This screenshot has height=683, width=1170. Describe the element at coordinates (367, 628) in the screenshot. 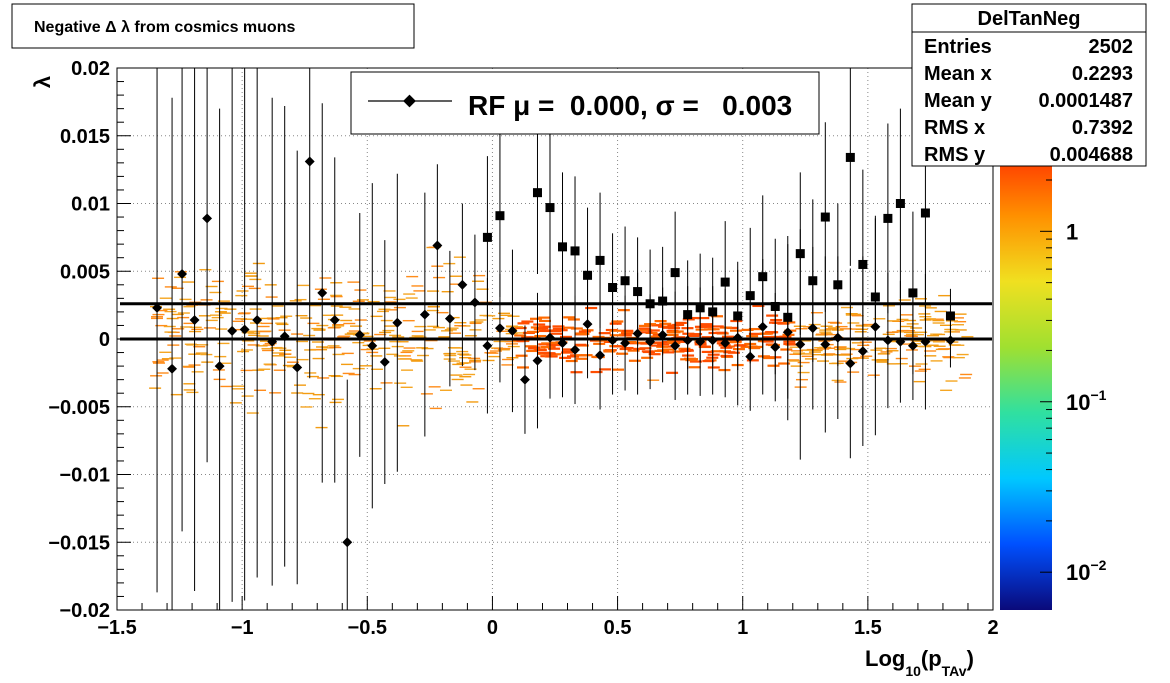

I see `x-tick-label: −0.5` at that location.